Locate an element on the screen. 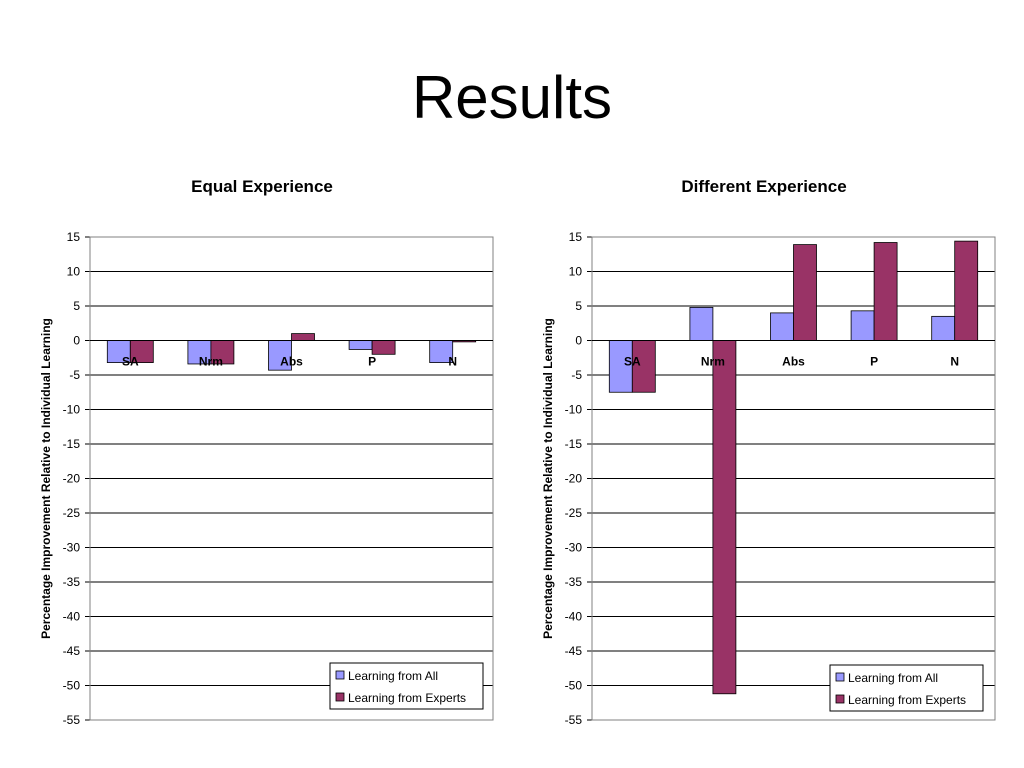  slide-title: Results is located at coordinates (512, 97).